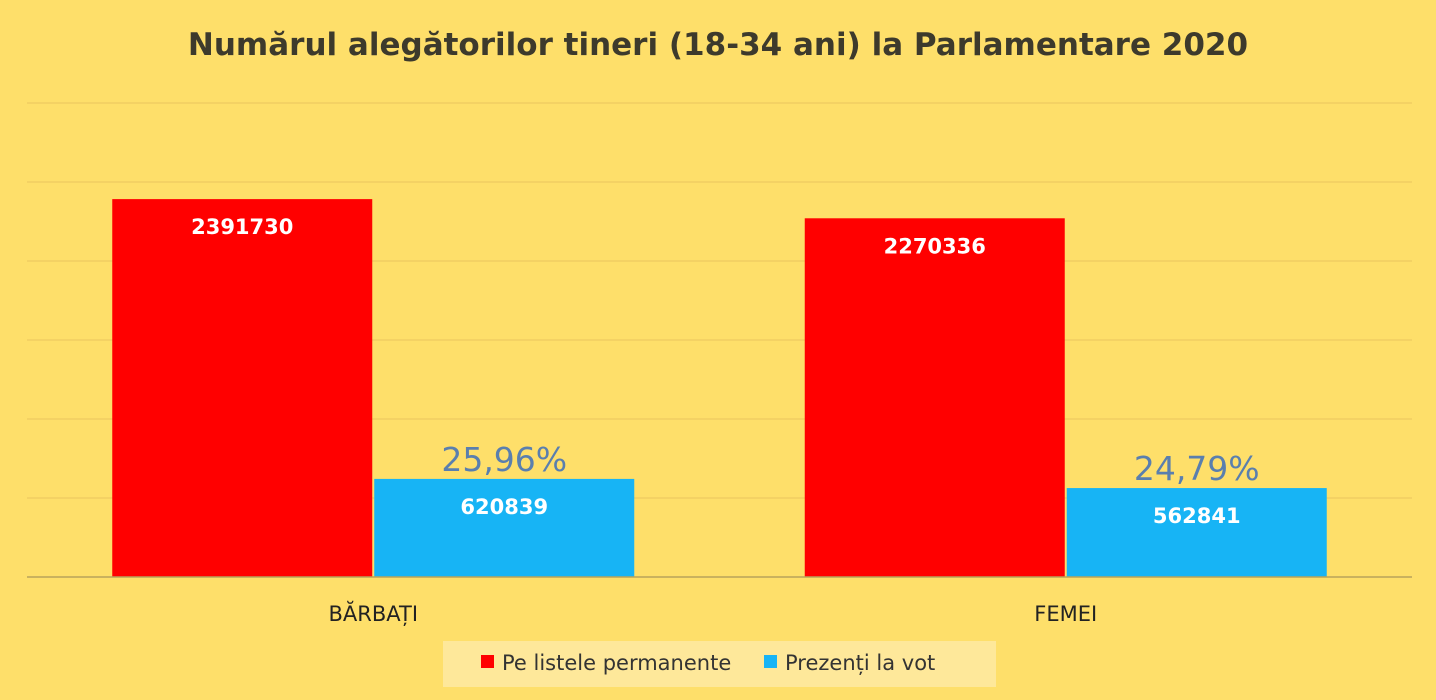 The height and width of the screenshot is (700, 1436). I want to click on percent-annotation: 24,79%, so click(1197, 468).